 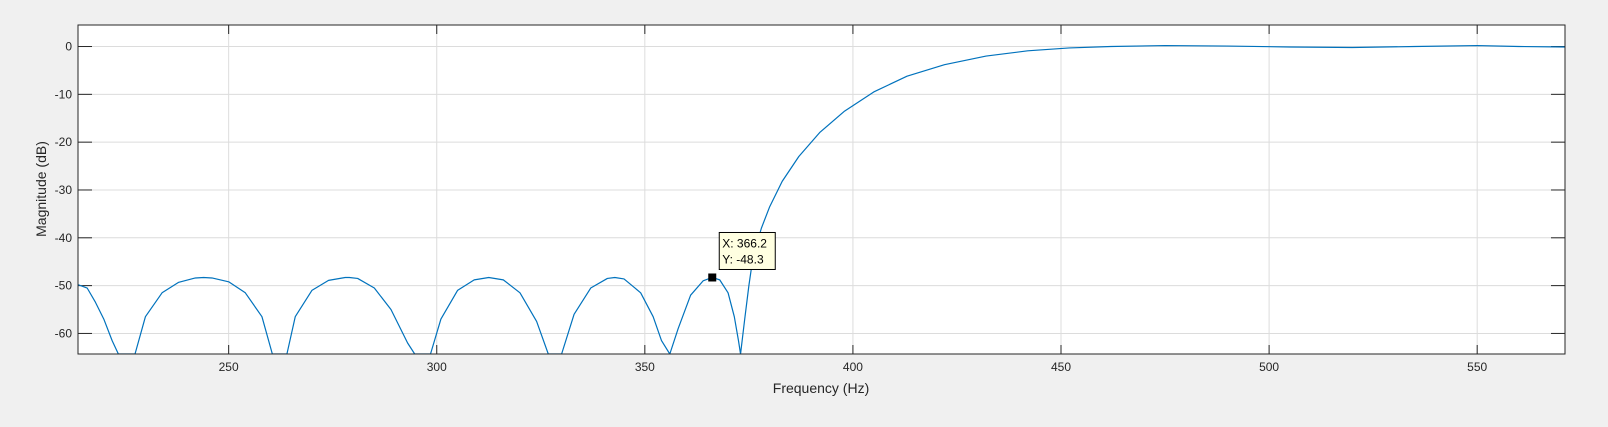 I want to click on x-tick-label: 400, so click(x=853, y=367).